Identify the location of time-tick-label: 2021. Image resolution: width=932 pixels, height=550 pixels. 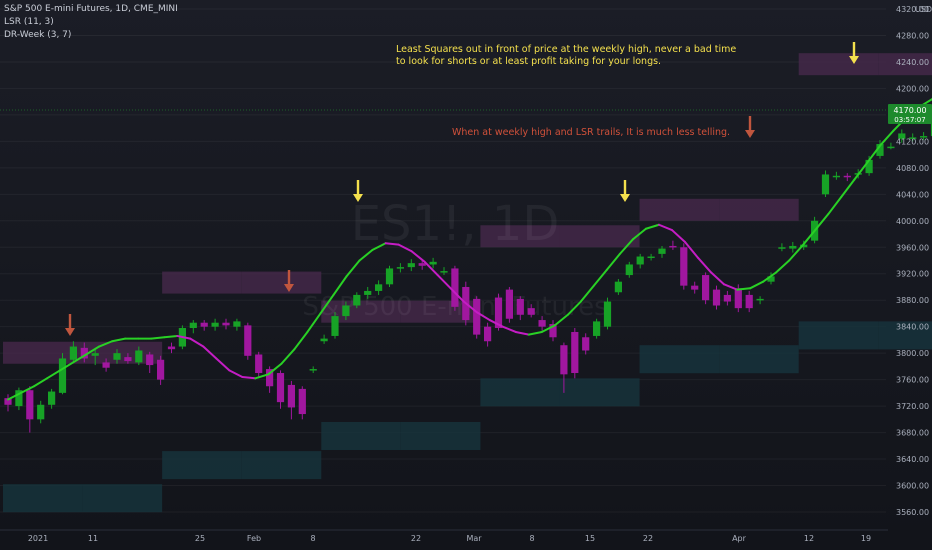
(38, 538).